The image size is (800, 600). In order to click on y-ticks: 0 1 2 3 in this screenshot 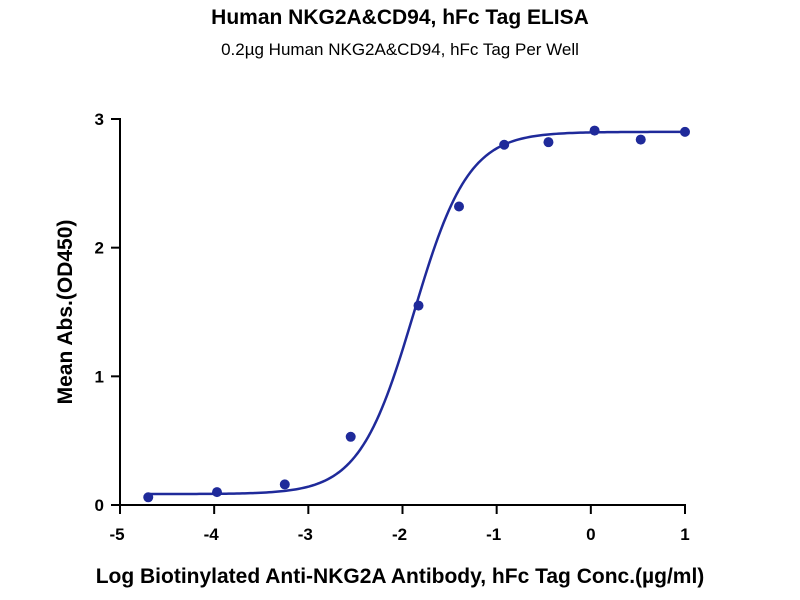, I will do `click(107, 312)`.